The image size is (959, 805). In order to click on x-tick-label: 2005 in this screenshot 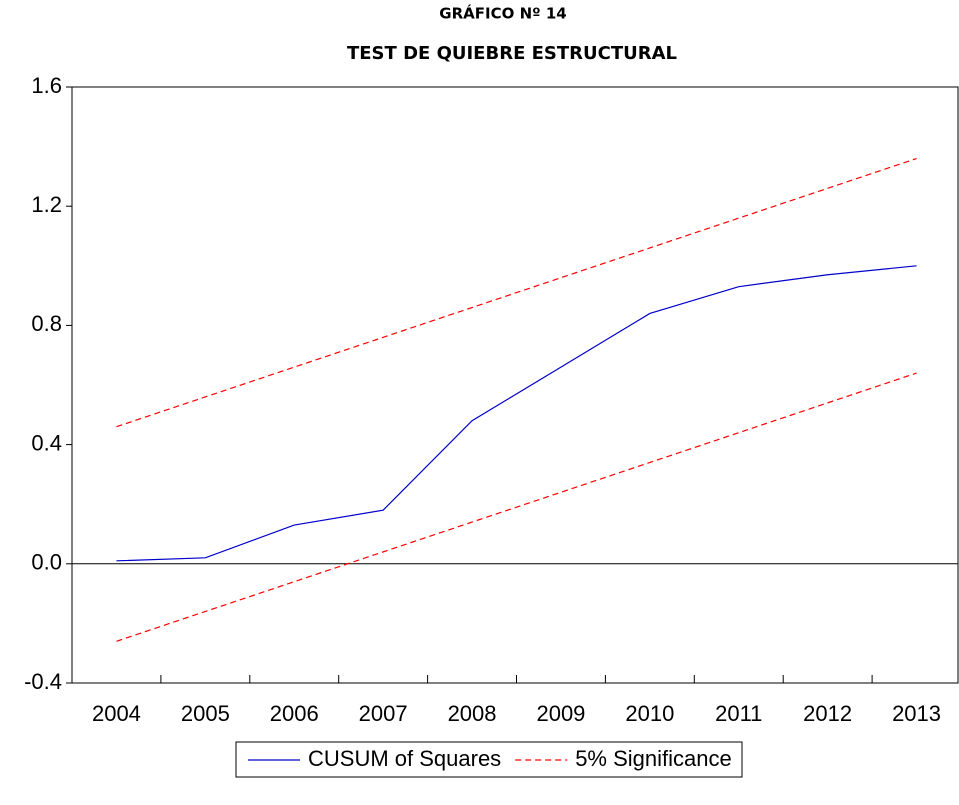, I will do `click(205, 713)`.